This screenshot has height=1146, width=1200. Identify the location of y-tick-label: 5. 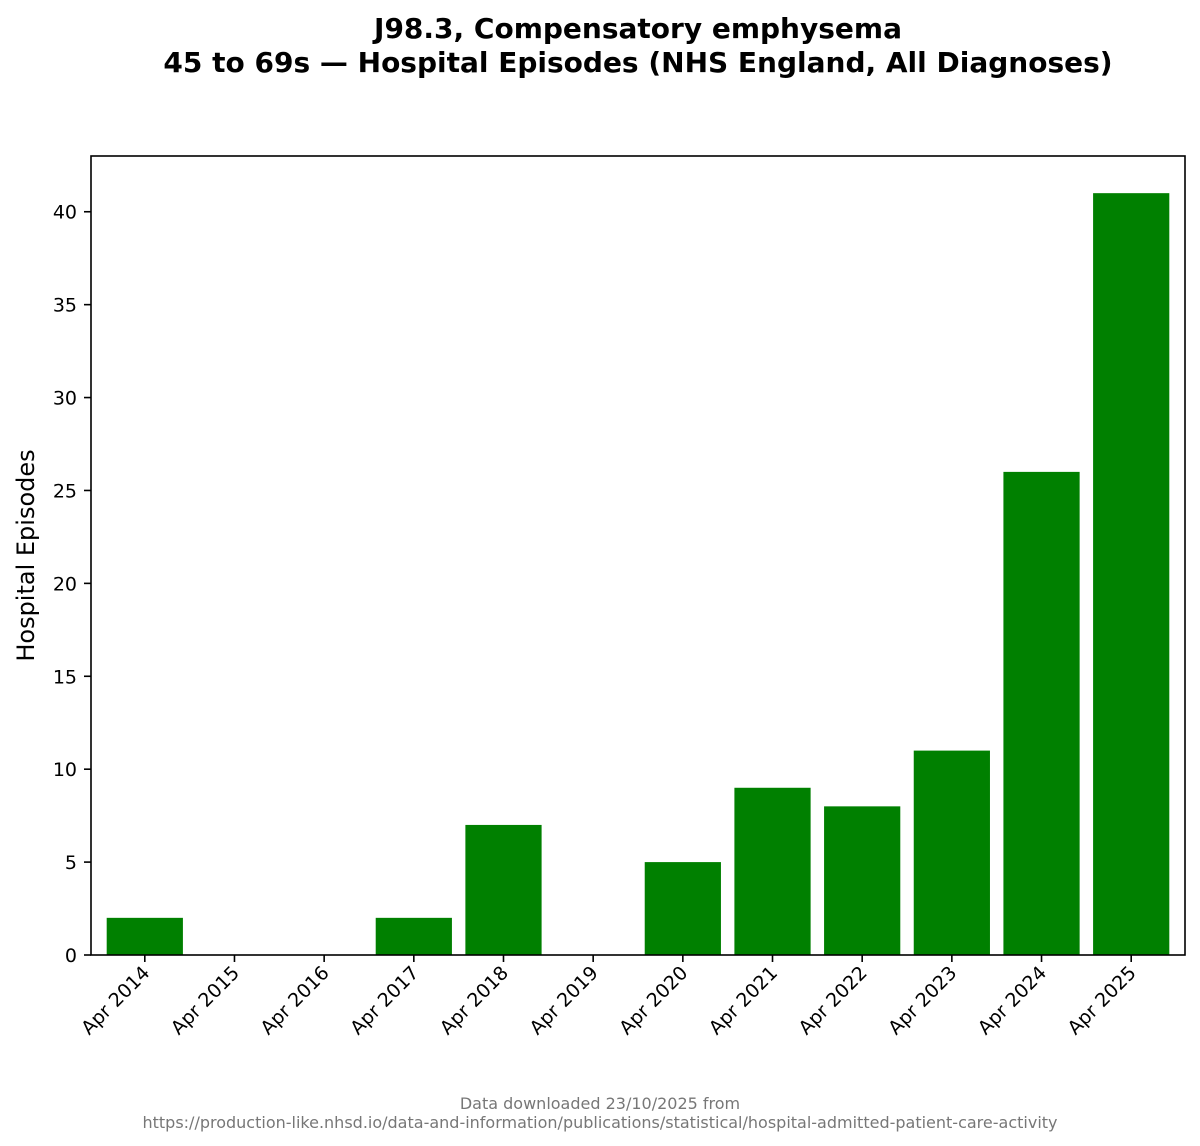
(71, 863).